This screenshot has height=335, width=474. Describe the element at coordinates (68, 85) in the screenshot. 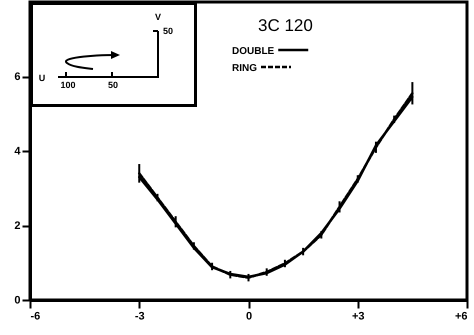

I see `annotation: 100` at that location.